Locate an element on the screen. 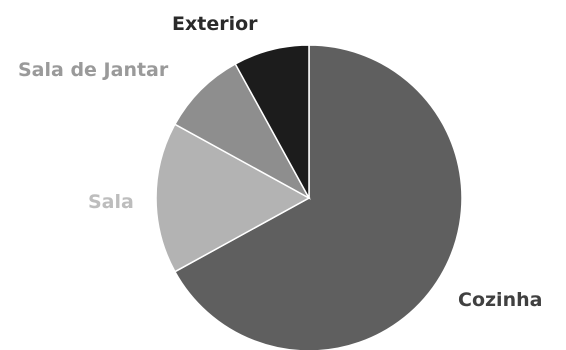 The height and width of the screenshot is (350, 566). pie-slice-sala is located at coordinates (233, 198).